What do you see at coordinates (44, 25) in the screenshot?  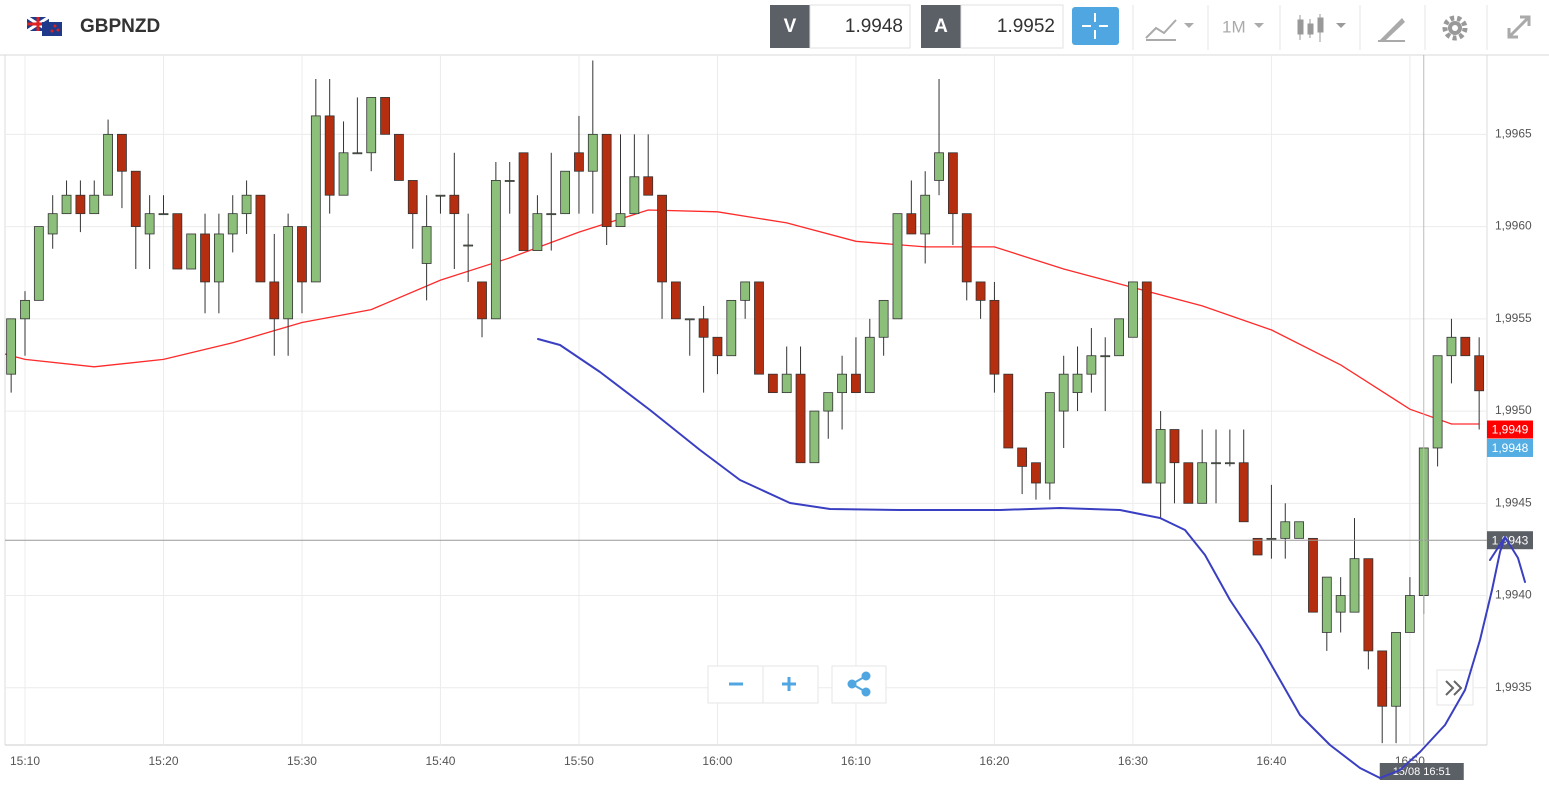 I see `flag-icon` at bounding box center [44, 25].